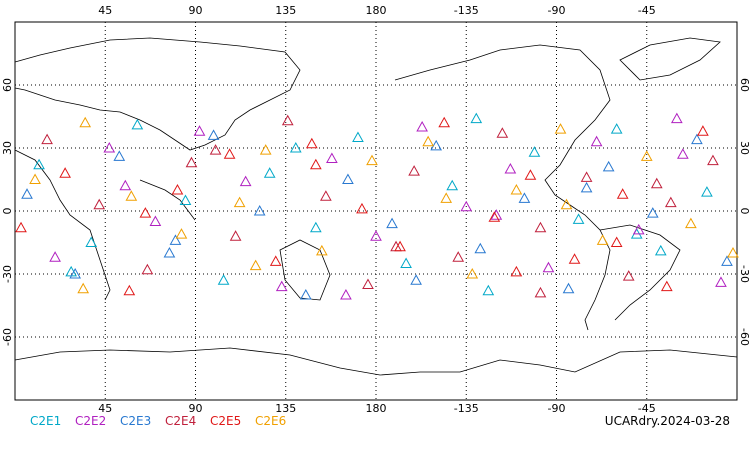 This screenshot has width=750, height=454. What do you see at coordinates (647, 408) in the screenshot?
I see `x-tick-label-bottom: -45` at bounding box center [647, 408].